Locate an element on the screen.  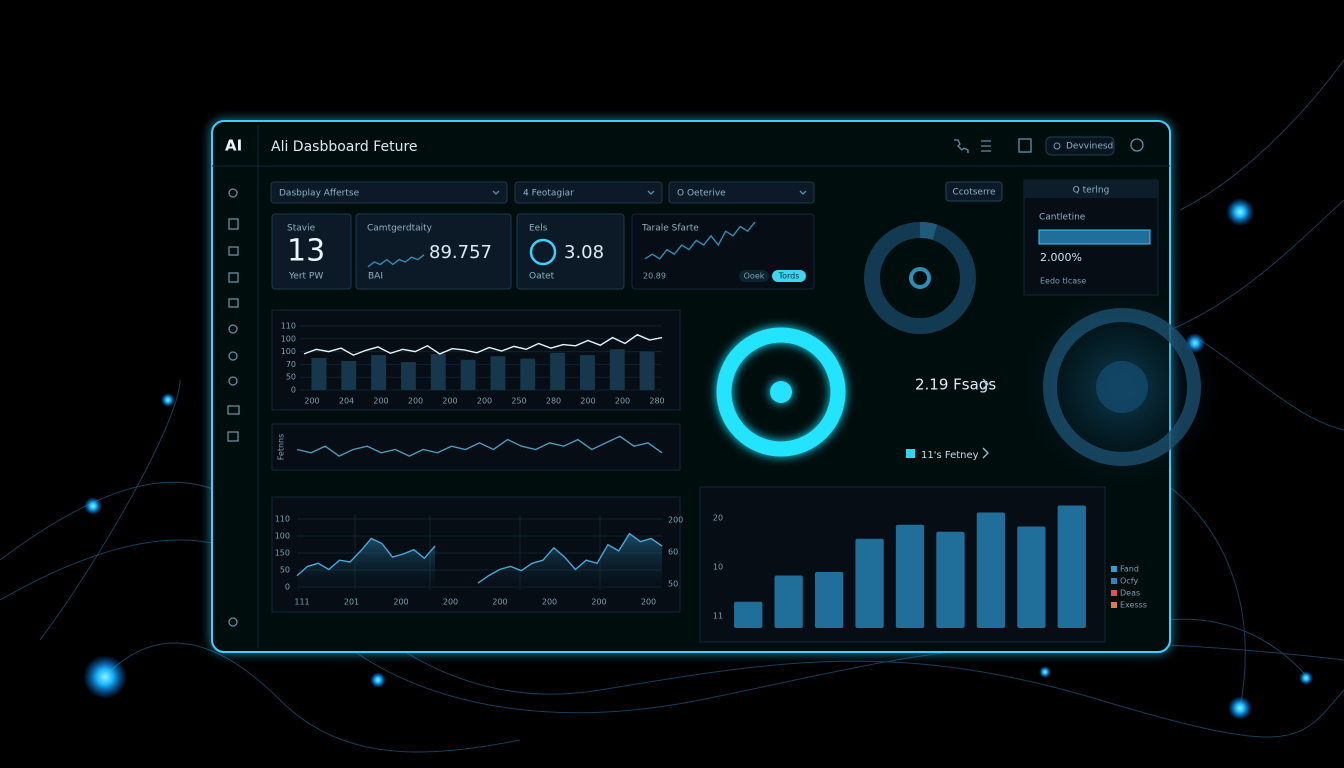
x-tick-label: 250 is located at coordinates (518, 401).